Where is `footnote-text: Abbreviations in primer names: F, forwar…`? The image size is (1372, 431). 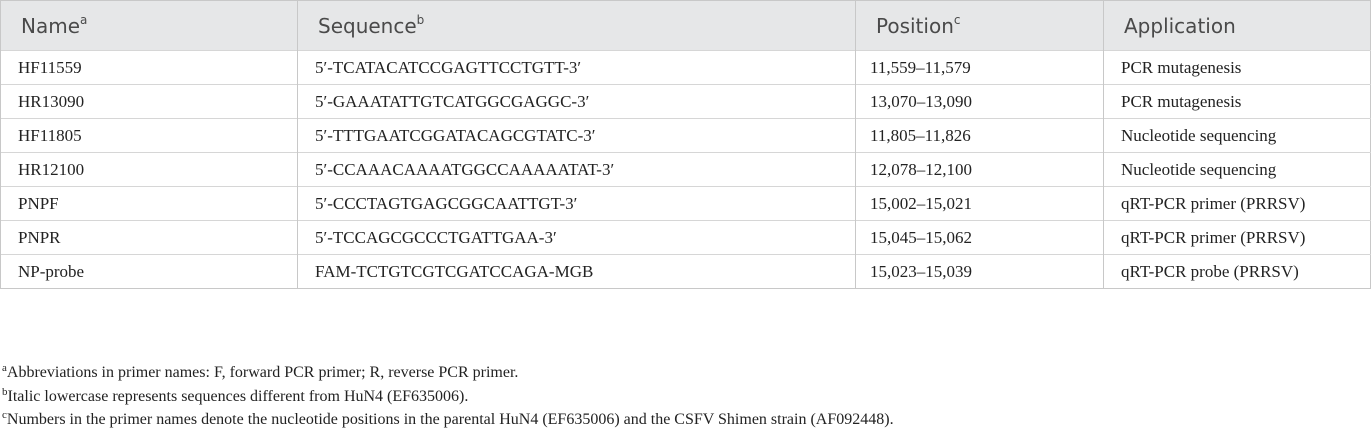
footnote-text: Abbreviations in primer names: F, forwar… is located at coordinates (262, 372).